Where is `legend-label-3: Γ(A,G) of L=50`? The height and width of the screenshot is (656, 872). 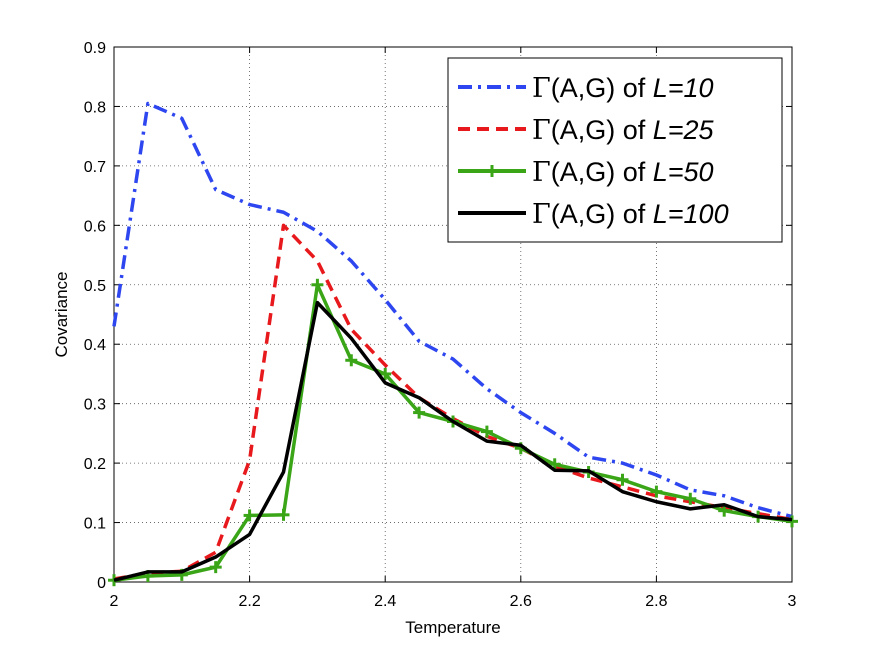
legend-label-3: Γ(A,G) of L=50 is located at coordinates (623, 172).